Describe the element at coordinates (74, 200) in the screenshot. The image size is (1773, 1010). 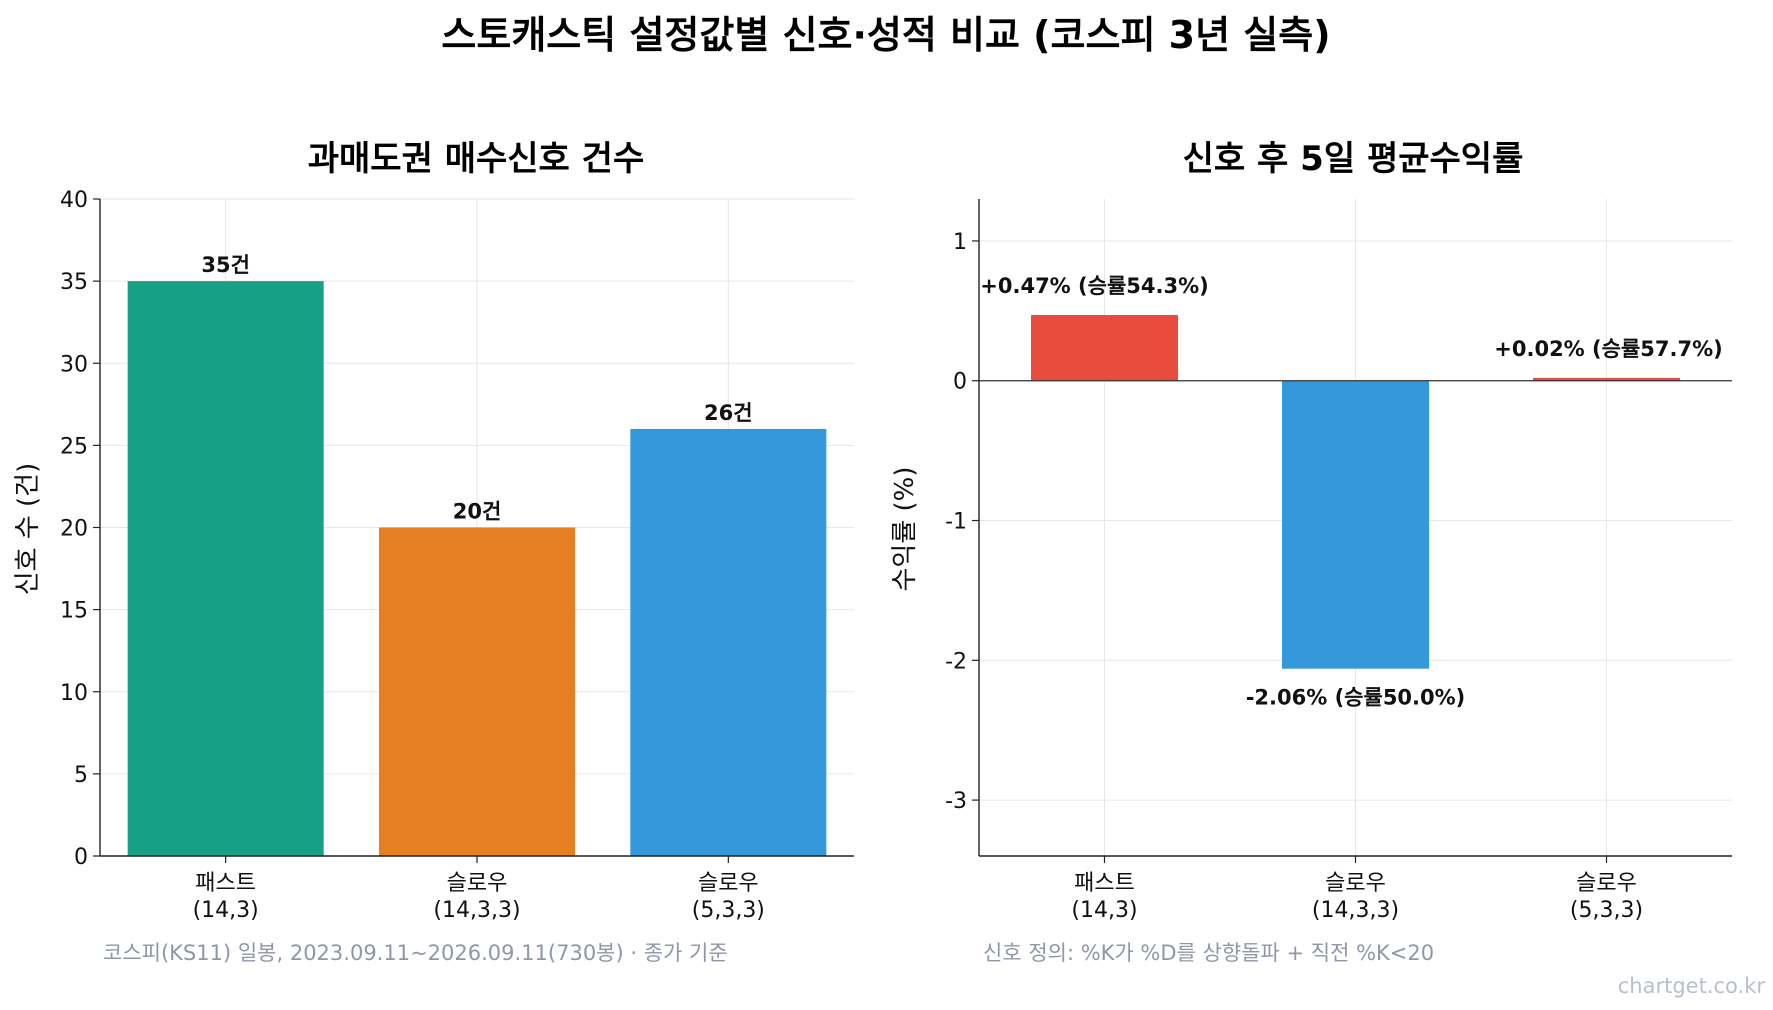
I see `signal-count-y-tick-label: 40` at that location.